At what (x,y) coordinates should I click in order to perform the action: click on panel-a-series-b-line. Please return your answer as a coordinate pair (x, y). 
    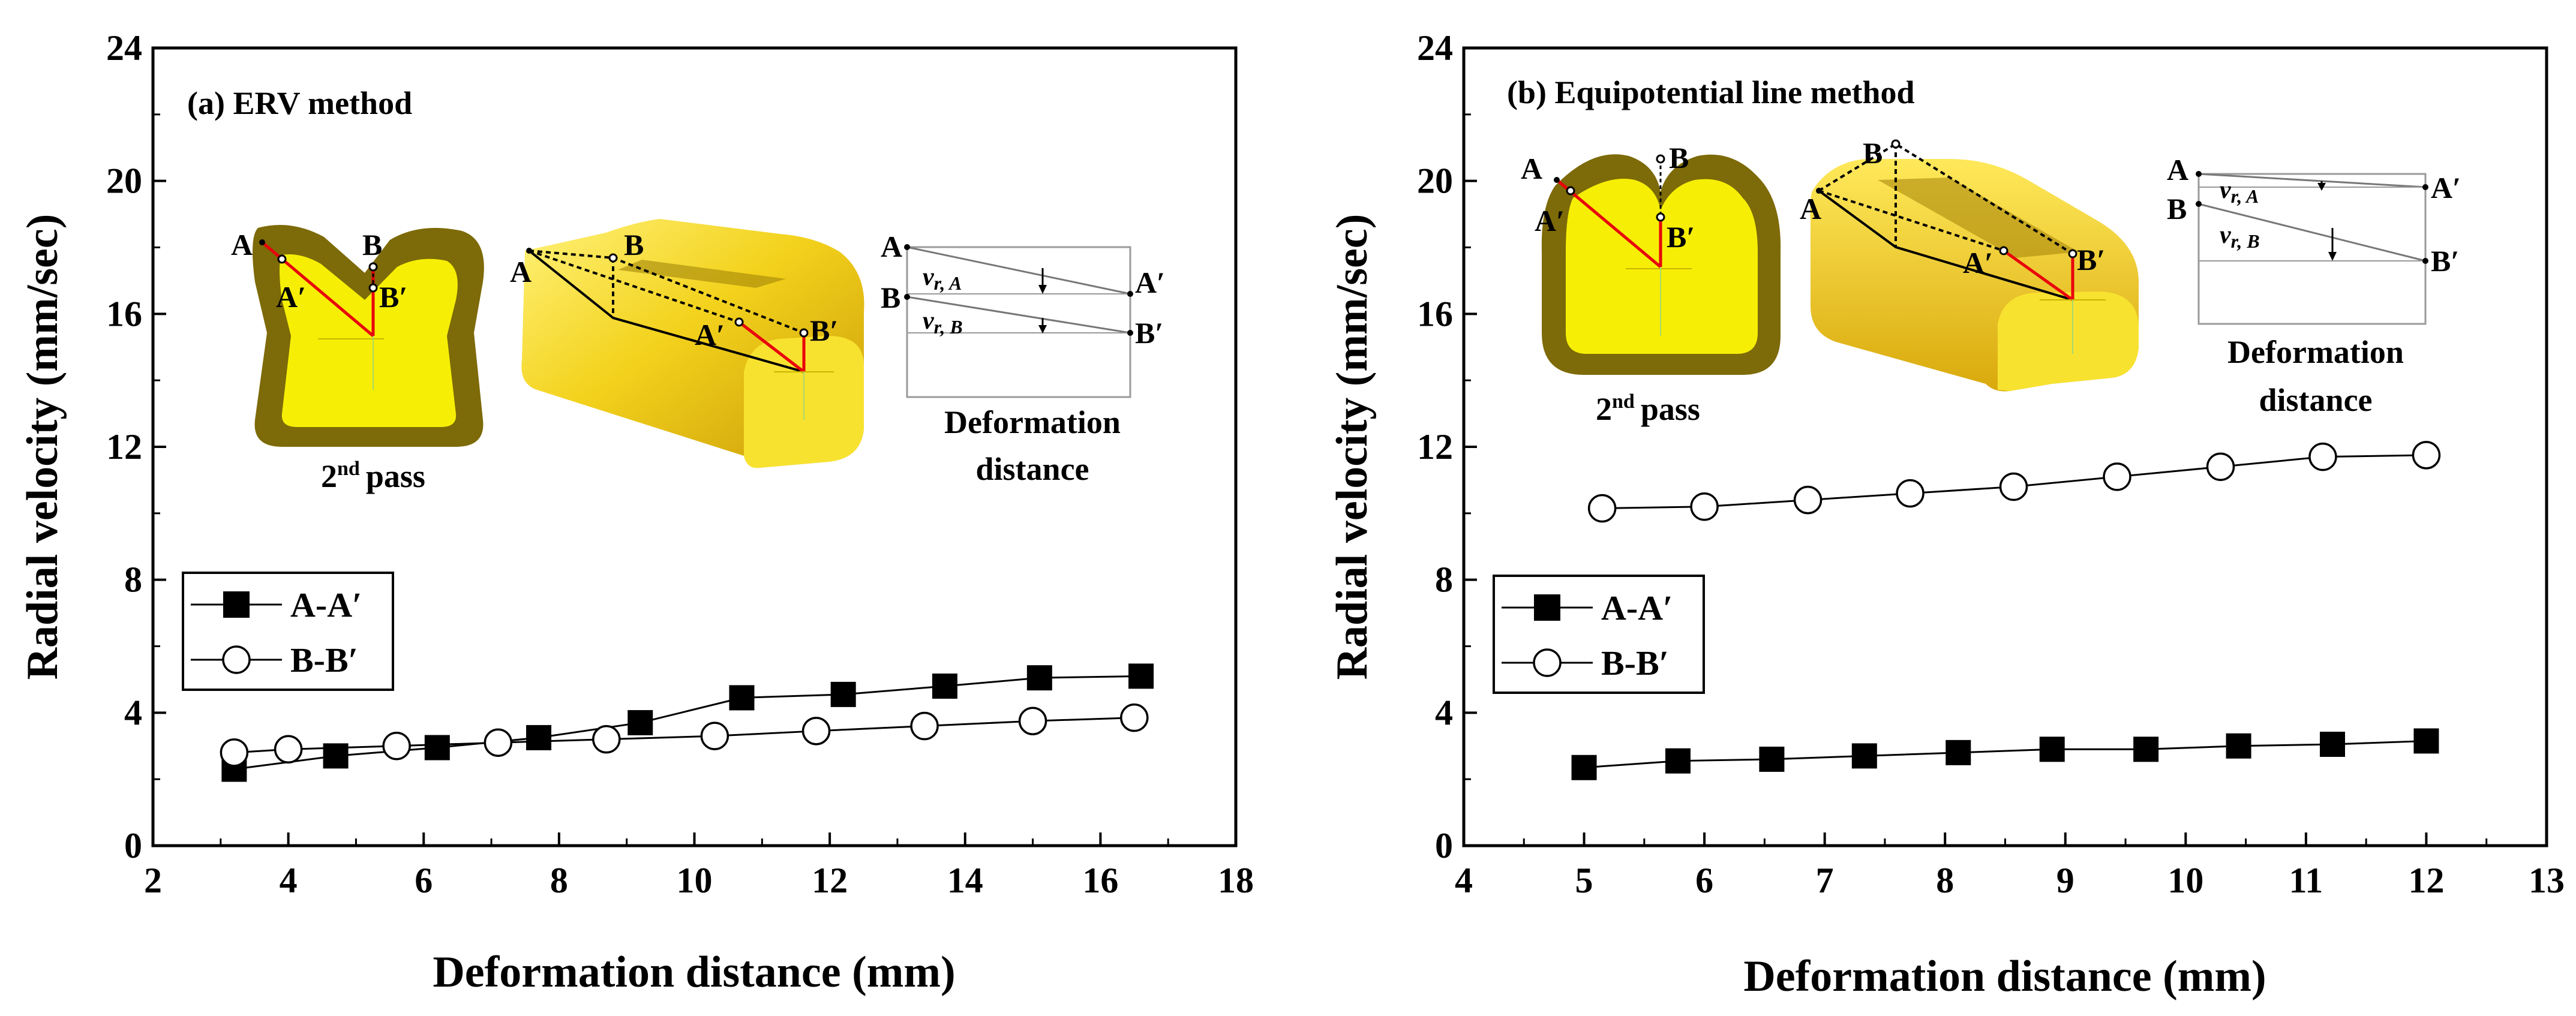
    Looking at the image, I should click on (684, 735).